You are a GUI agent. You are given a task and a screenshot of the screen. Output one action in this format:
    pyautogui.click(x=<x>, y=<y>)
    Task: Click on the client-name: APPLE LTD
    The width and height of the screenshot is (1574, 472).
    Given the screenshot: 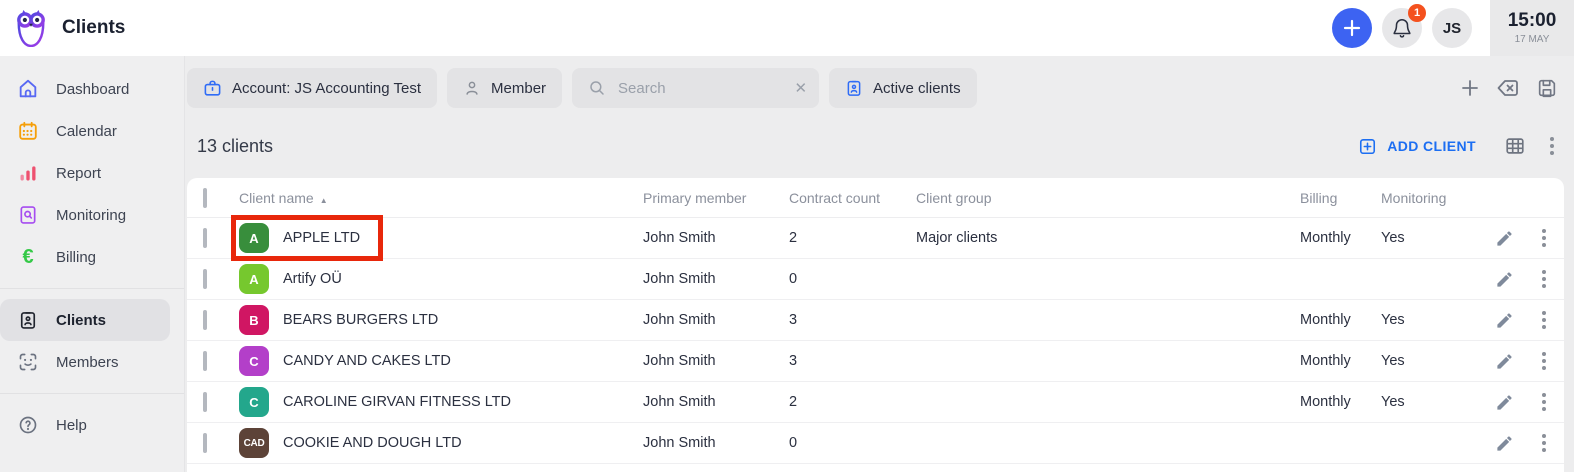 What is the action you would take?
    pyautogui.click(x=322, y=238)
    